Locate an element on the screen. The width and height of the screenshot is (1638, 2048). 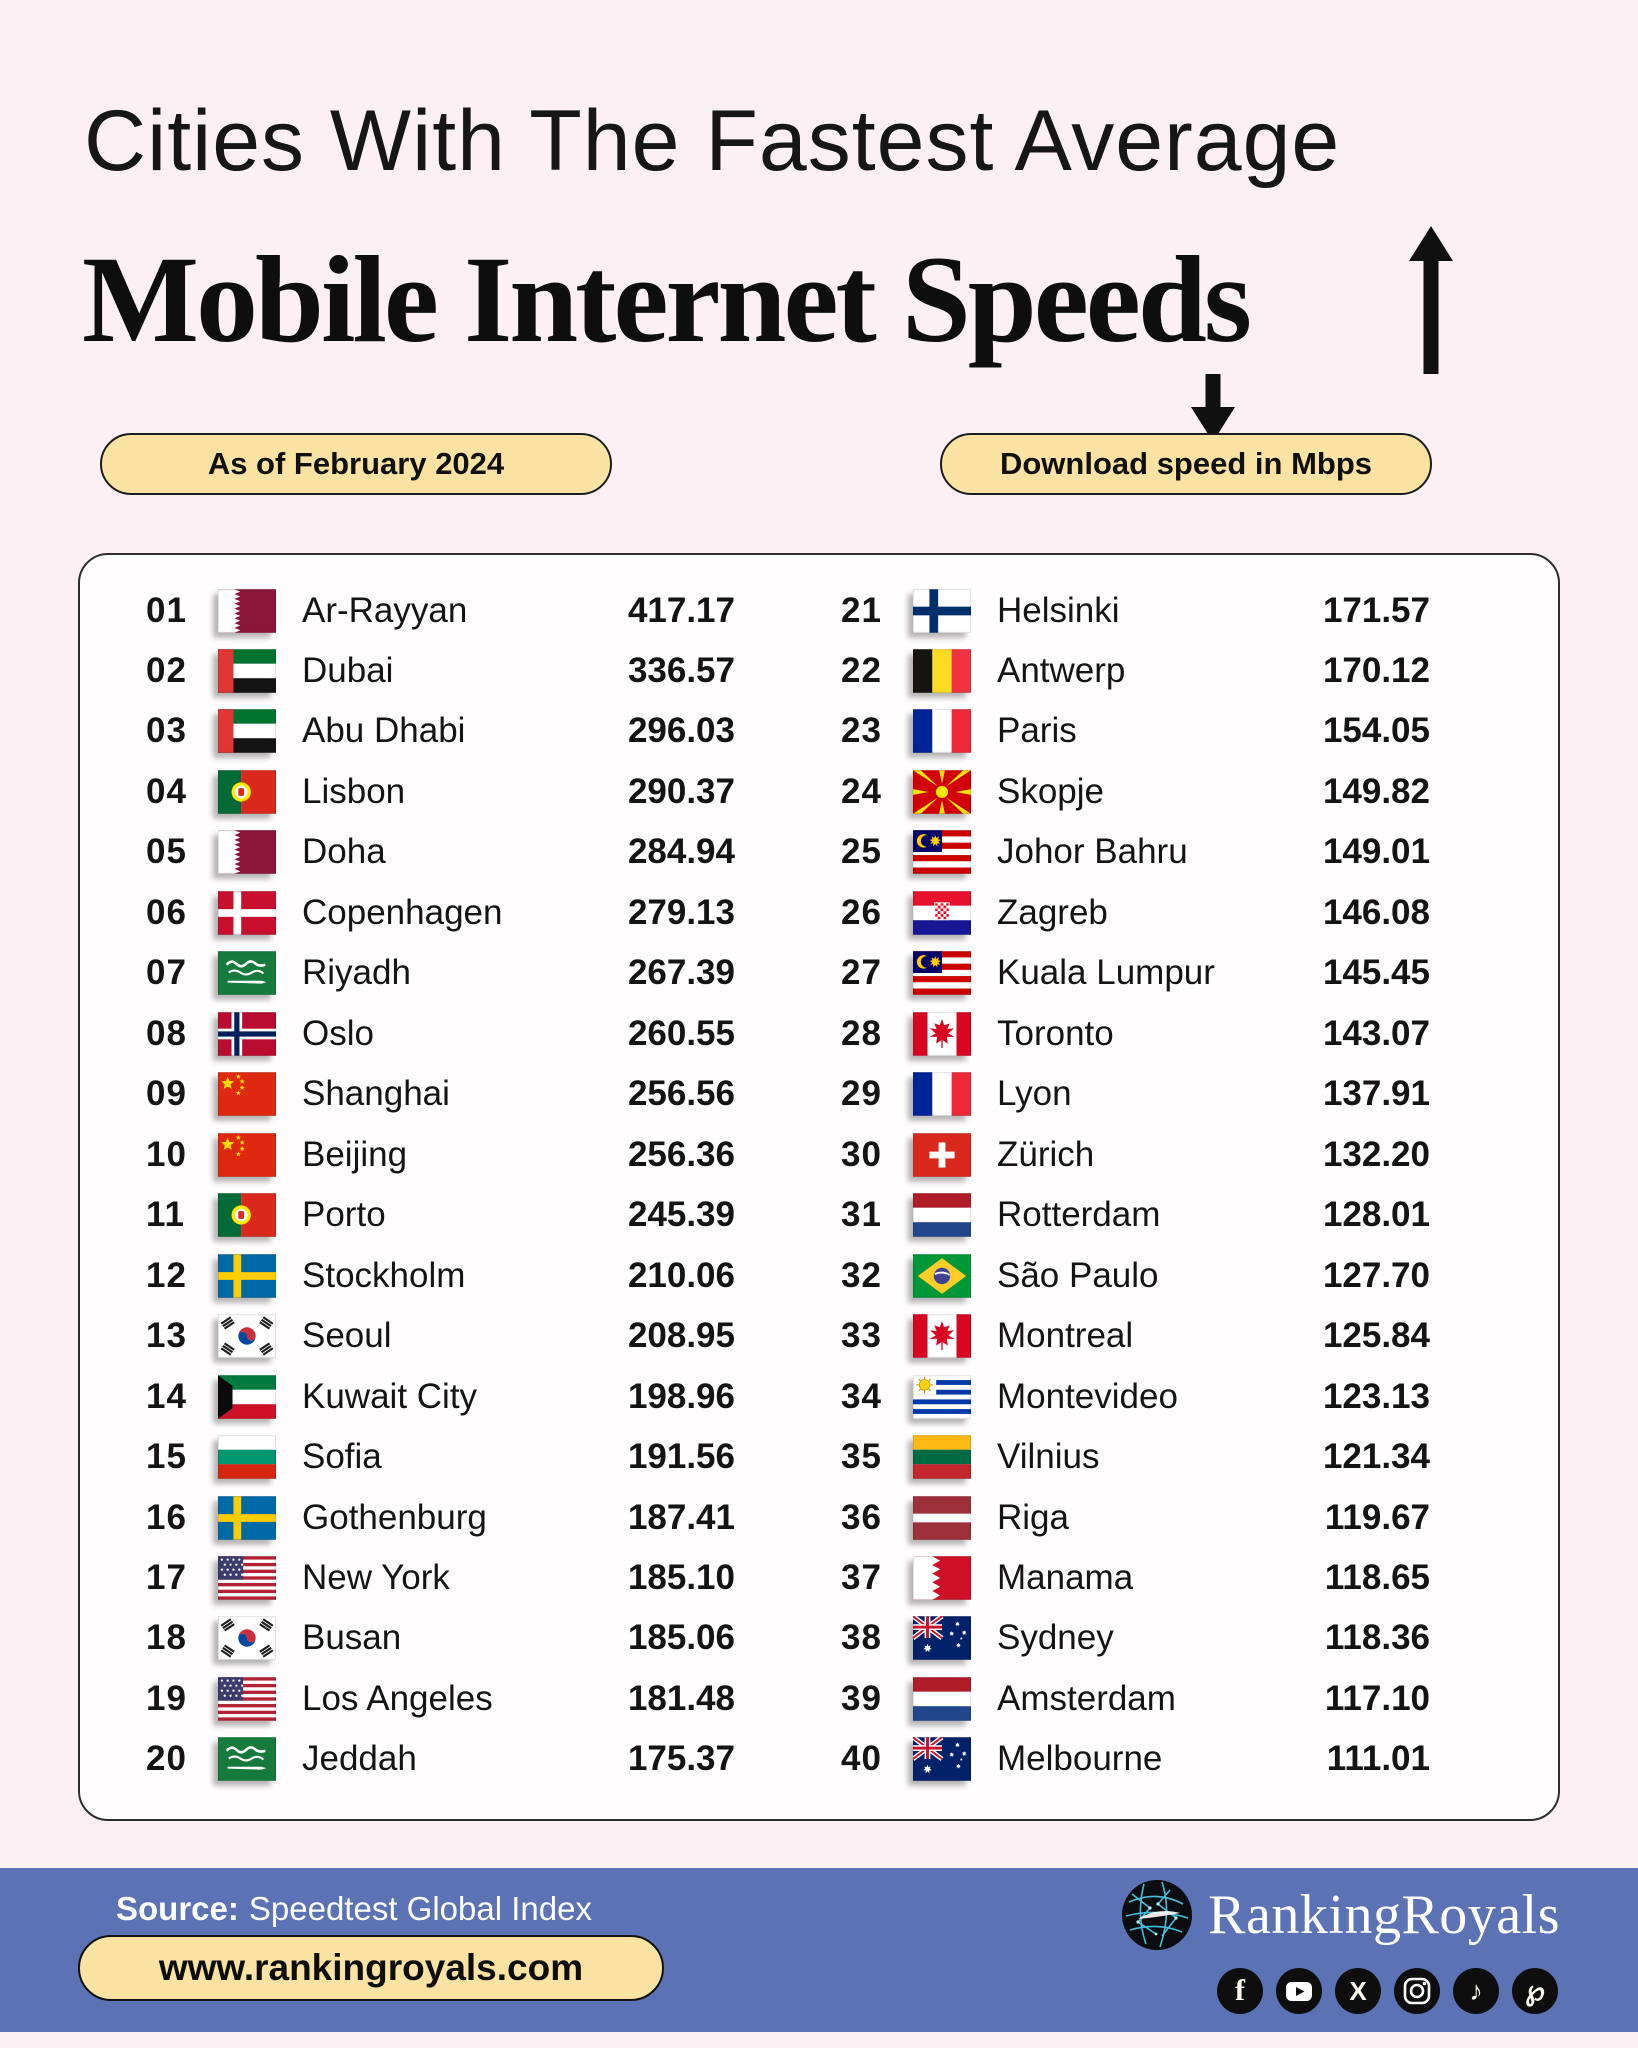
city-name: Ar-Rayyan is located at coordinates (385, 610).